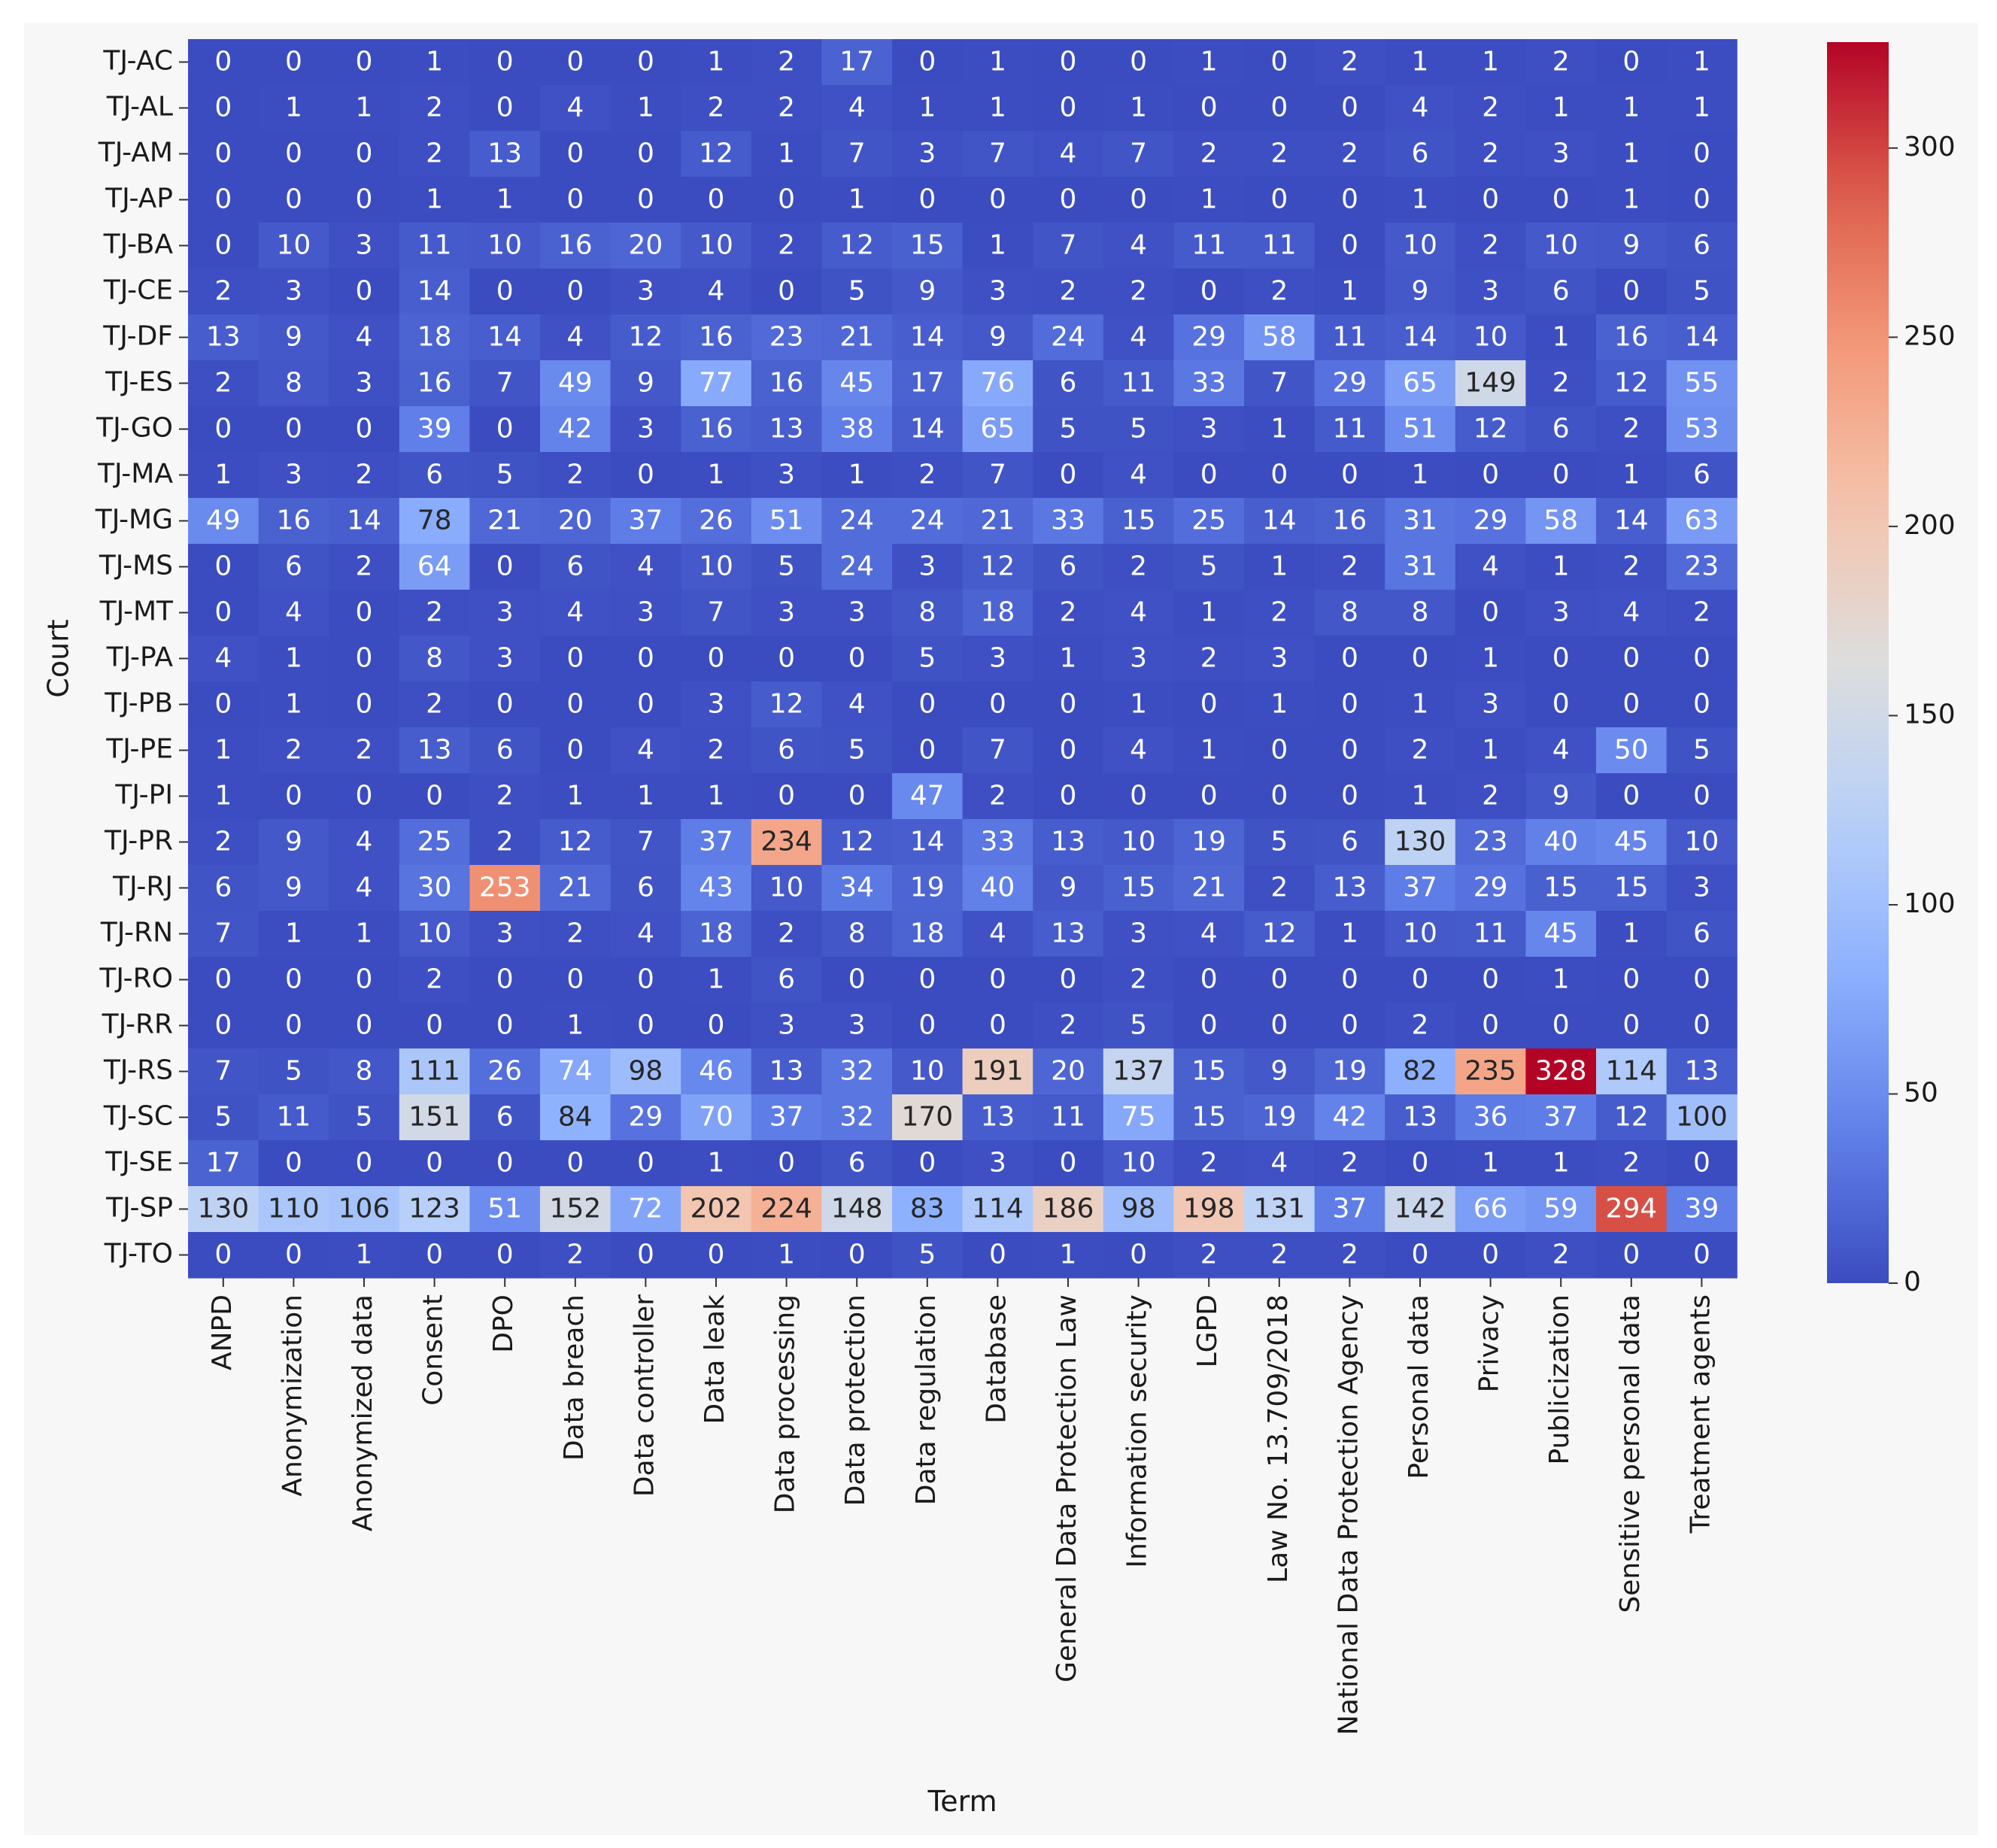  Describe the element at coordinates (645, 1071) in the screenshot. I see `cell-value-label: 98` at that location.